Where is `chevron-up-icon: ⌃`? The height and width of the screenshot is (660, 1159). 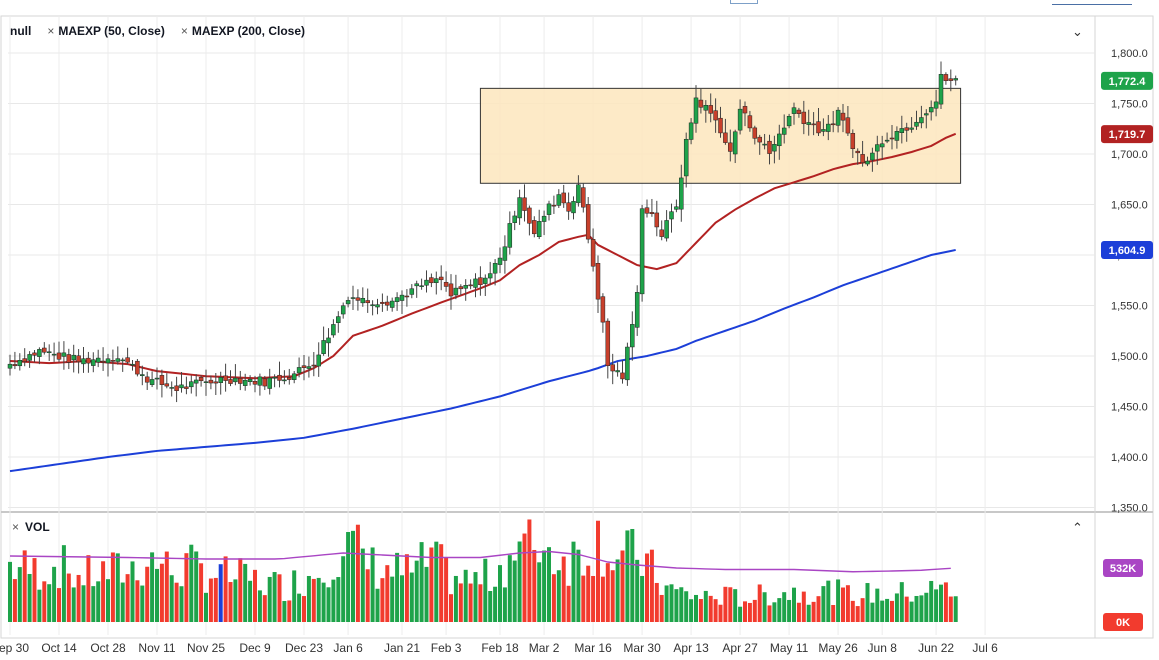 chevron-up-icon: ⌃ is located at coordinates (1077, 527).